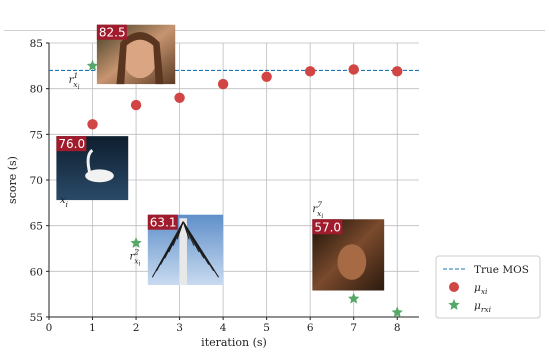  I want to click on y-tick-label-65: 65, so click(36, 227).